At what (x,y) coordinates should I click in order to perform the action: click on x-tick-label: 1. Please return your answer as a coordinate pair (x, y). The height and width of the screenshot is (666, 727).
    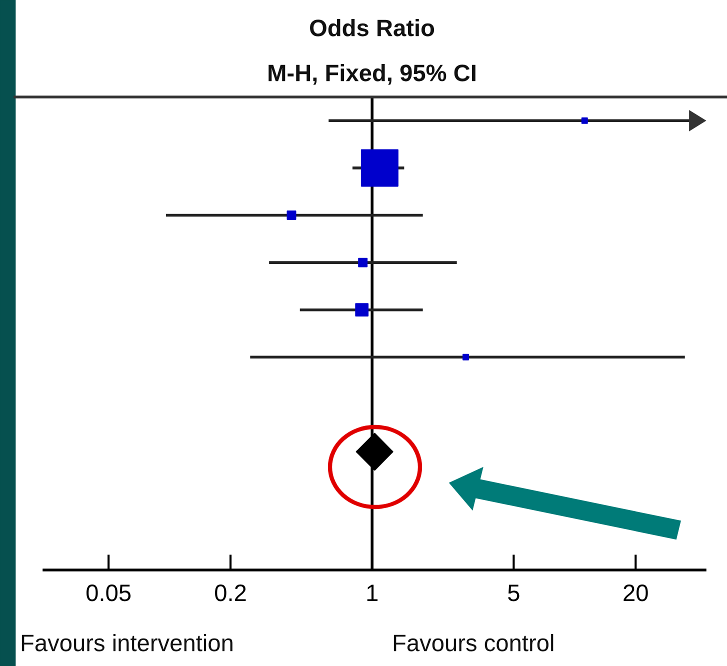
    Looking at the image, I should click on (372, 592).